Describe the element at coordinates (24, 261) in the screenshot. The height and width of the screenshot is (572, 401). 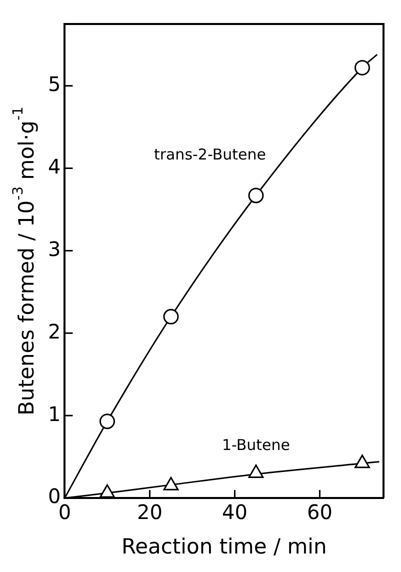
I see `y-axis-title: Butenes formed / 10-3 mol·g-1` at that location.